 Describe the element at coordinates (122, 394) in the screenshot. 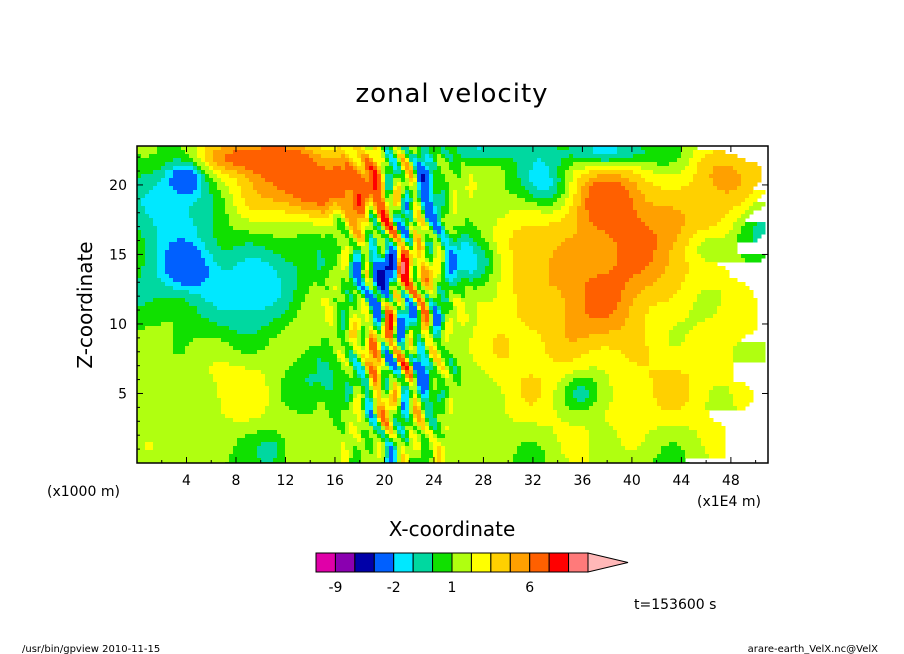

I see `y-tick-label: 5` at that location.